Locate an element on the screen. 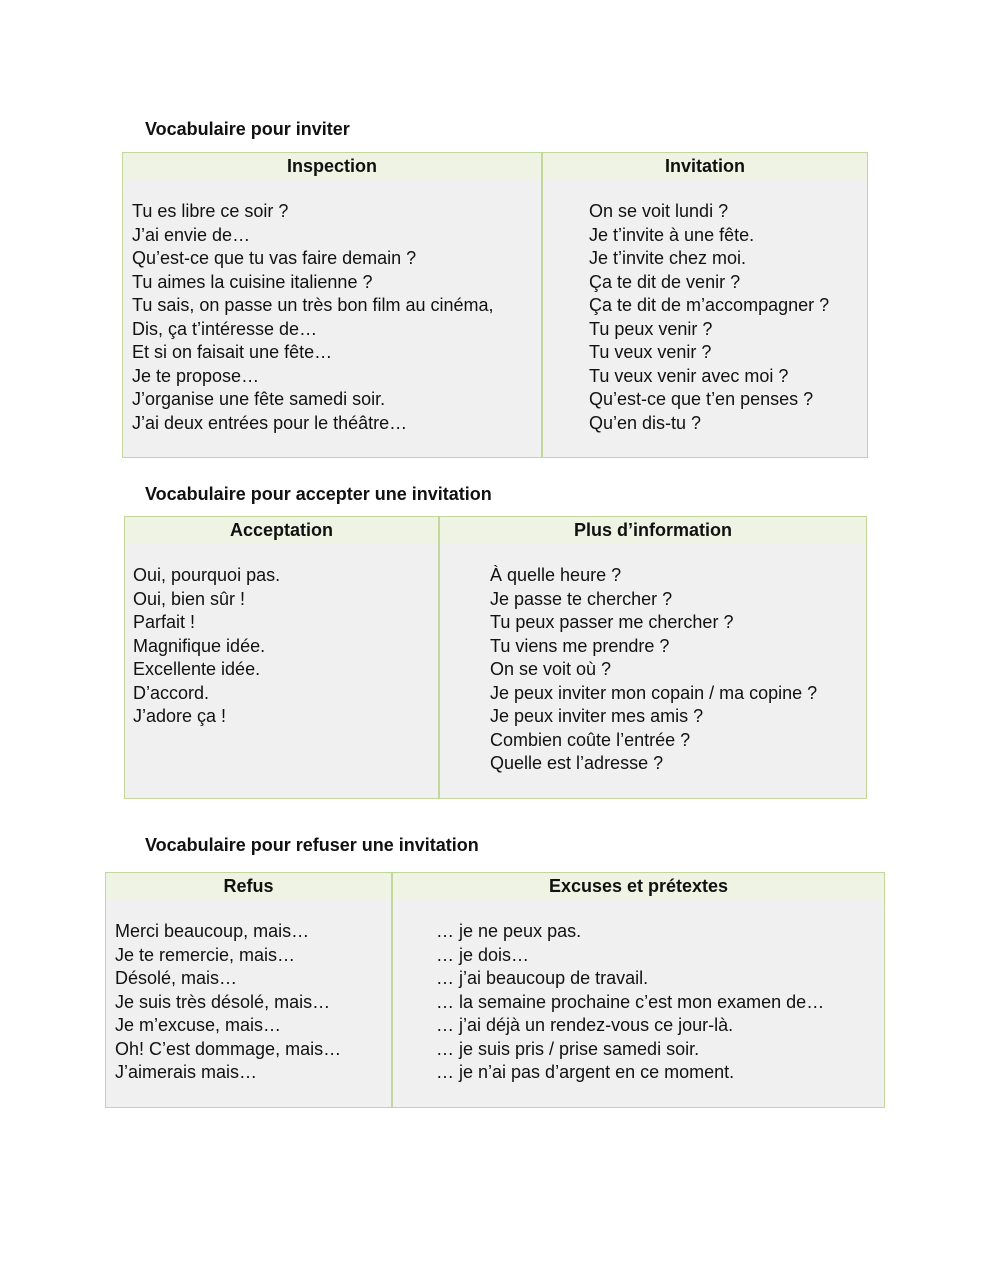 The width and height of the screenshot is (990, 1280). phrase: … je ne peux pas. is located at coordinates (509, 931).